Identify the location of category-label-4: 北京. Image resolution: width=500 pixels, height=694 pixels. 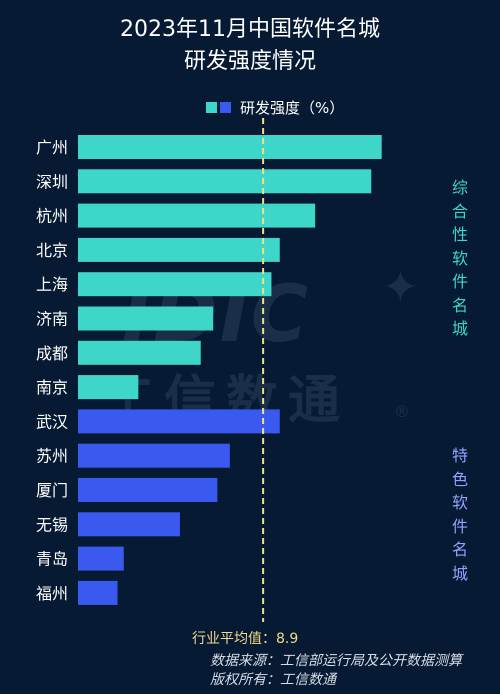
(52, 250).